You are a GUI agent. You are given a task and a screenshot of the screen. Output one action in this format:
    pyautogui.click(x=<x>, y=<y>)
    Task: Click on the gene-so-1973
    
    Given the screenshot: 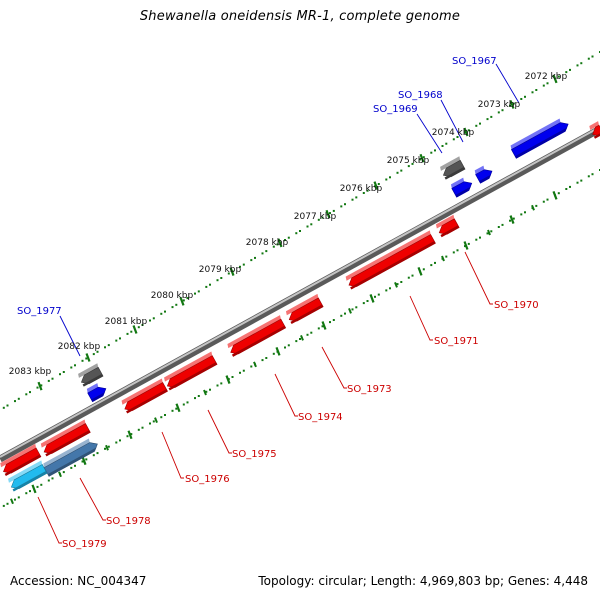 What is the action you would take?
    pyautogui.click(x=304, y=309)
    